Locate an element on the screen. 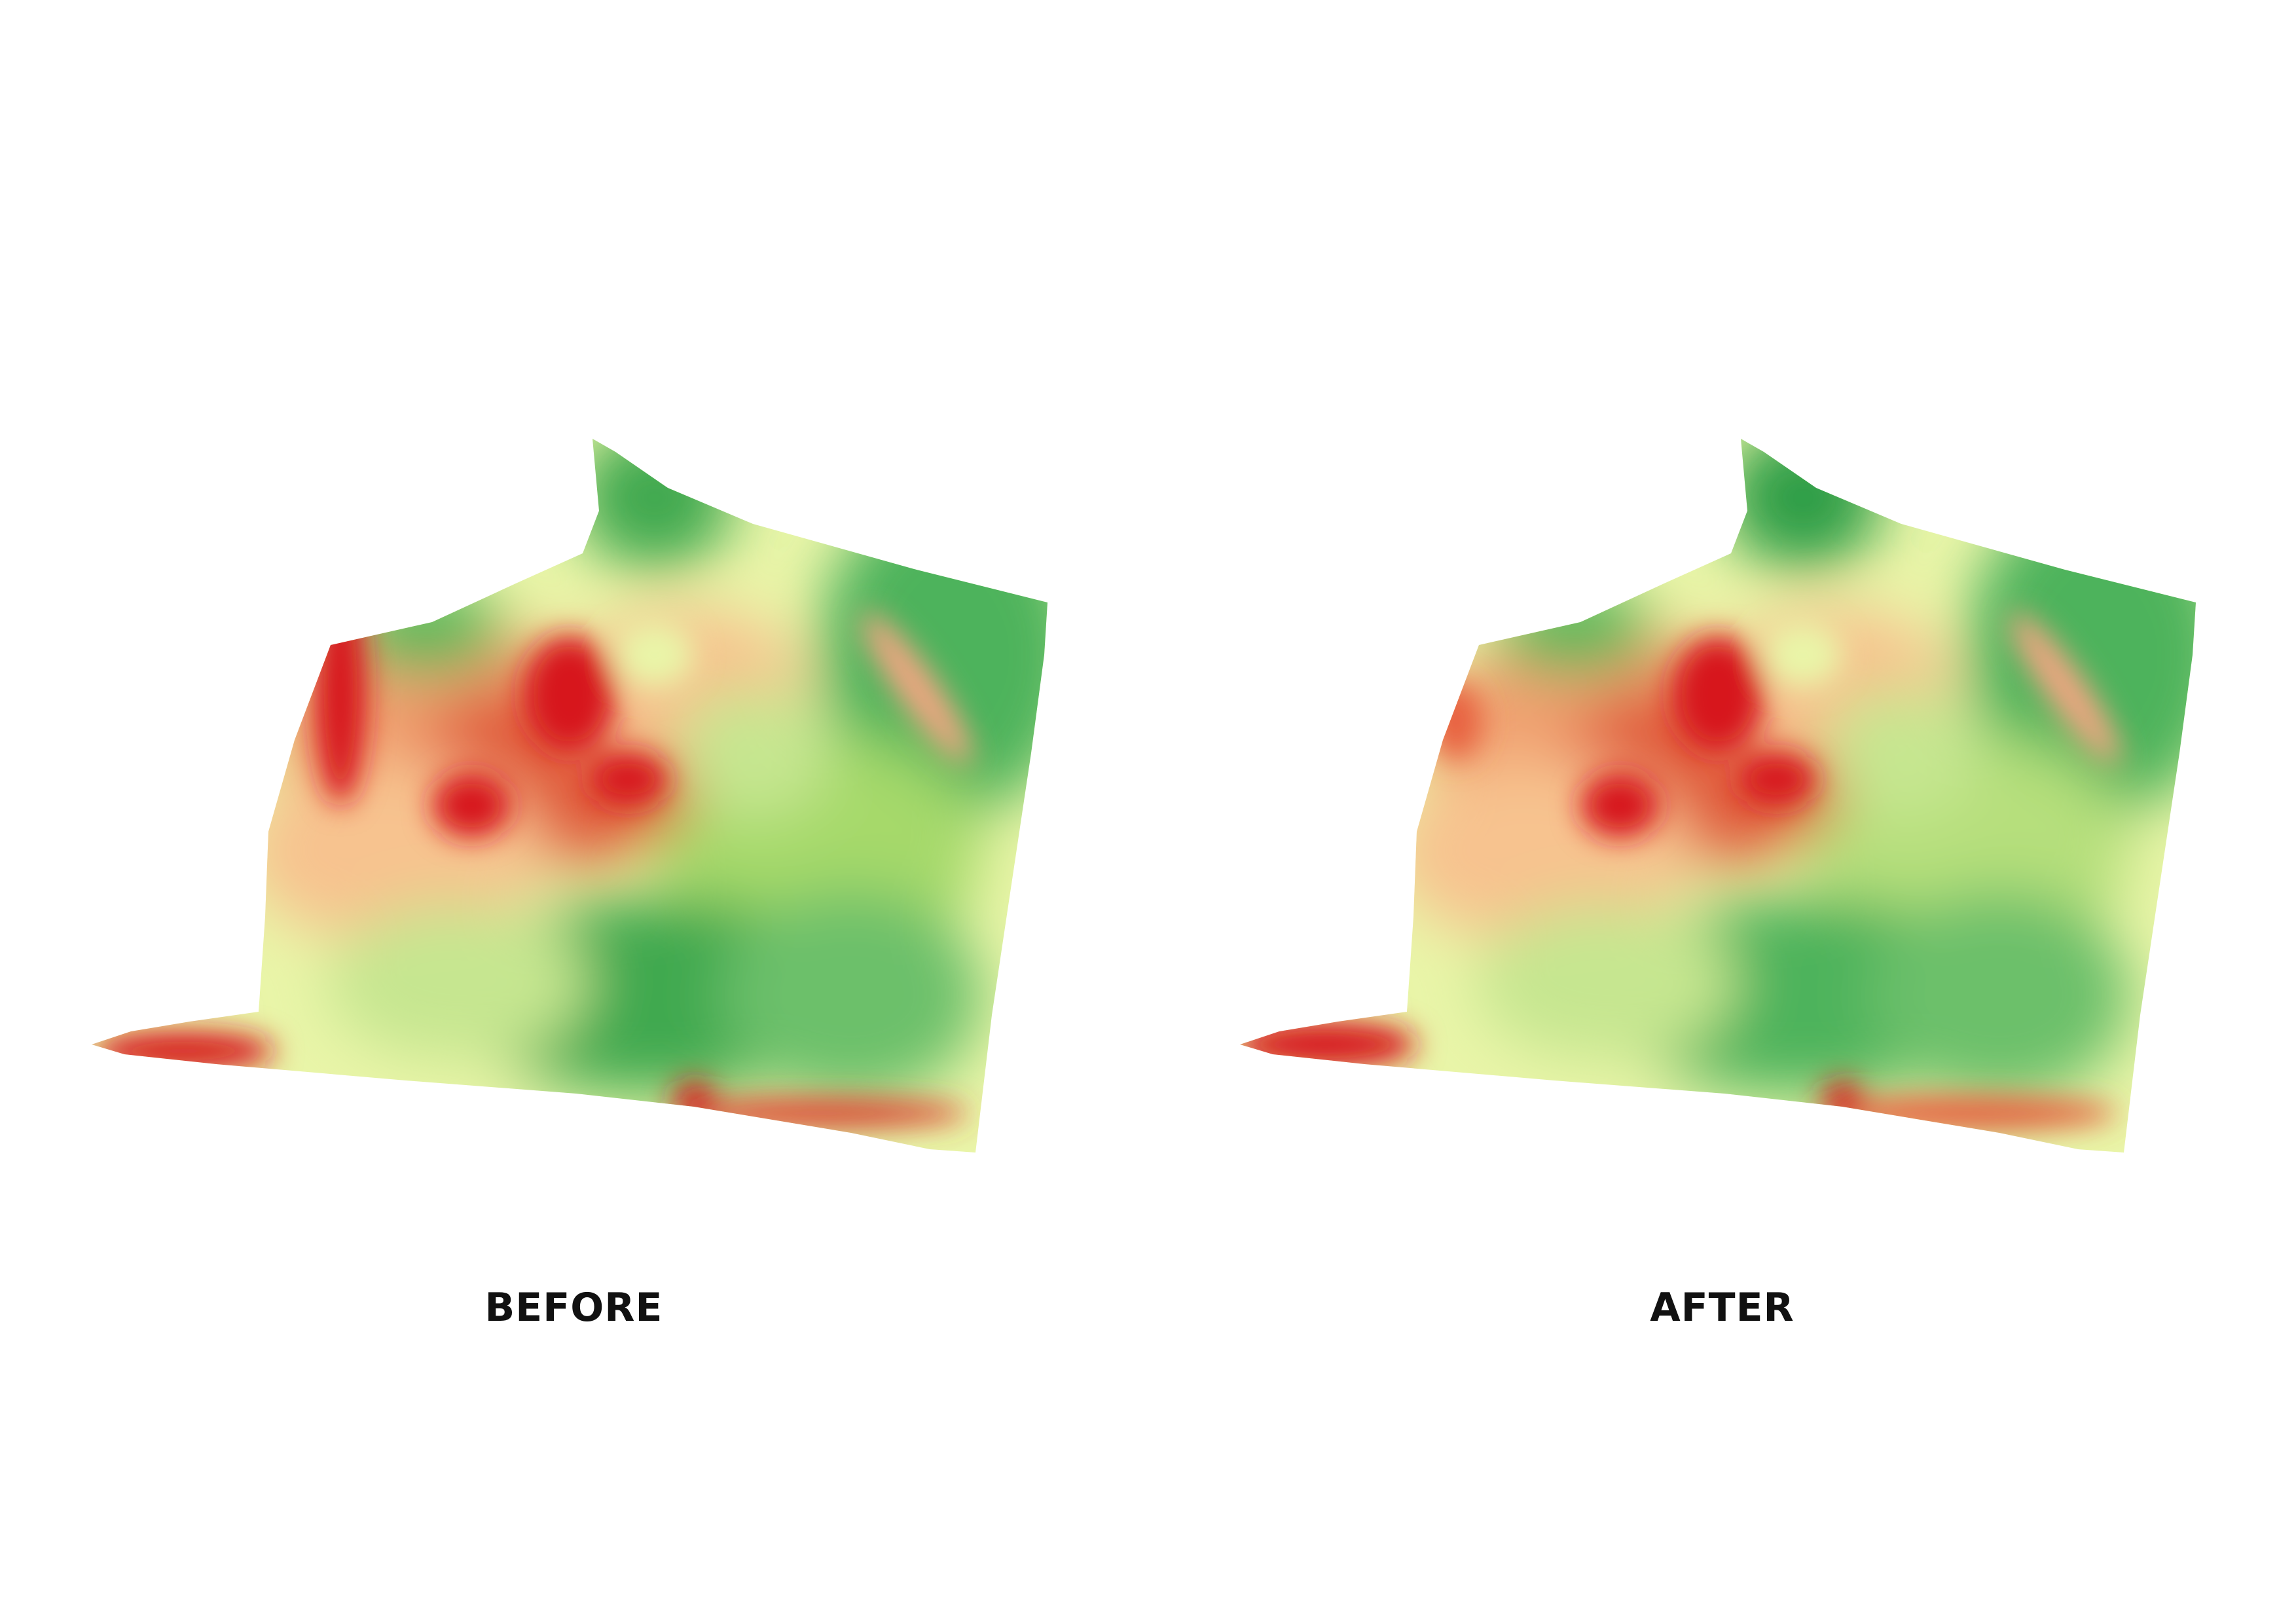 The image size is (2296, 1624). before-label: BEFORE is located at coordinates (573, 1308).